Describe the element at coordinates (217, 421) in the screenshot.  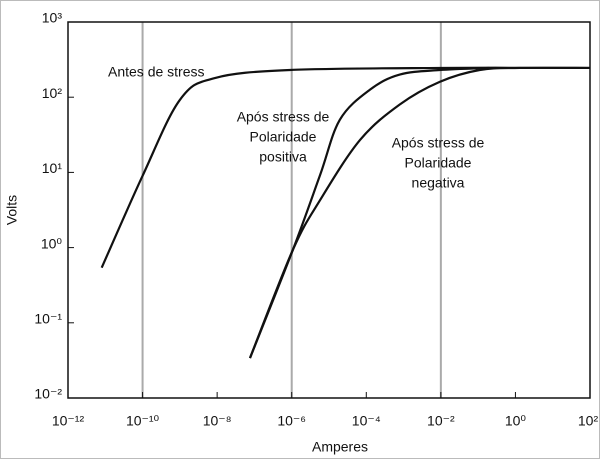
I see `x-tick-label: 10⁻⁸` at that location.